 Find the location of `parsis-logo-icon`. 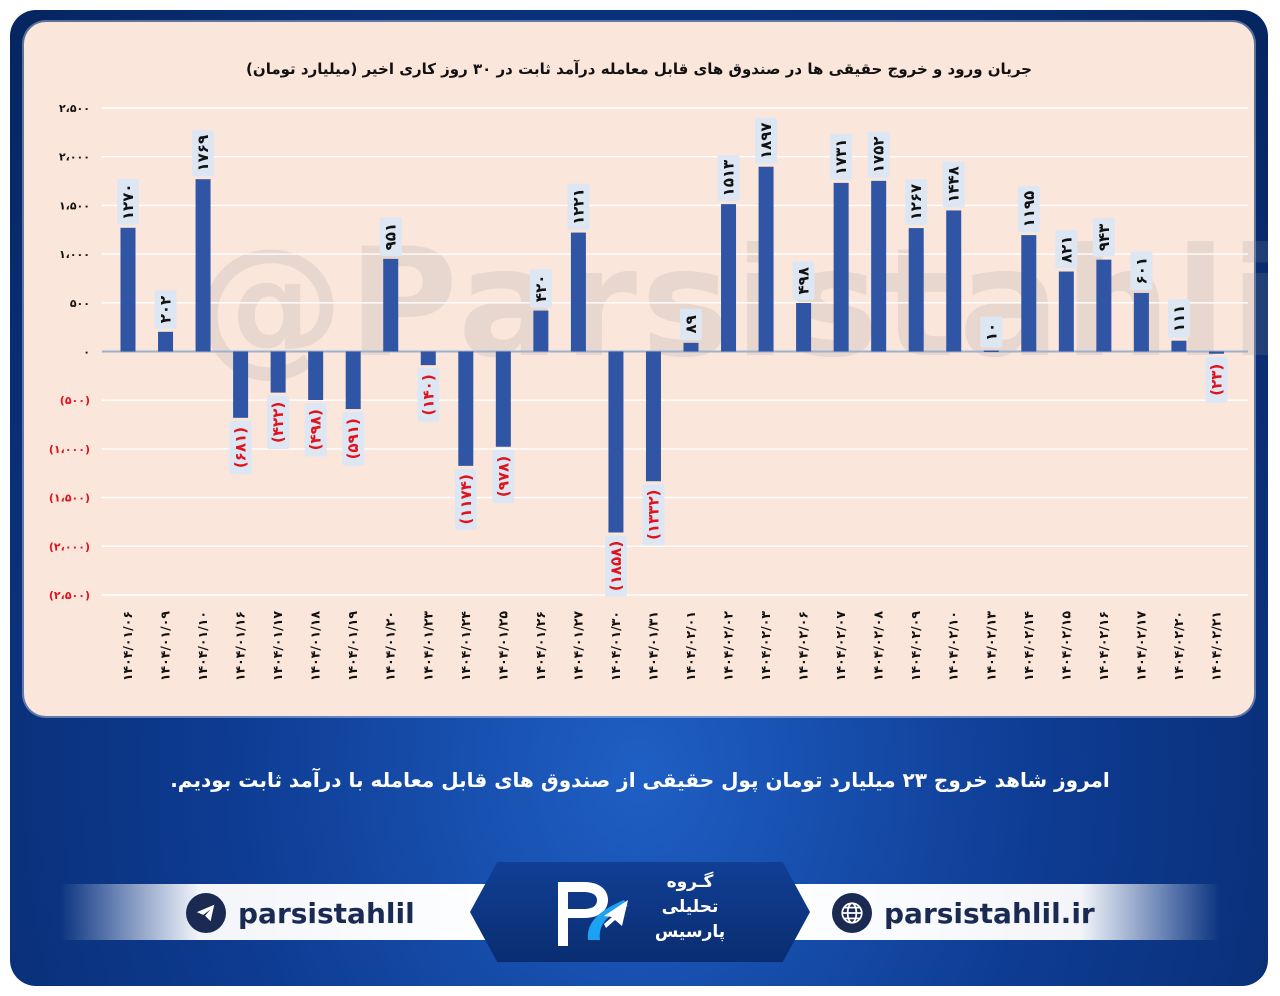

parsis-logo-icon is located at coordinates (593, 914).